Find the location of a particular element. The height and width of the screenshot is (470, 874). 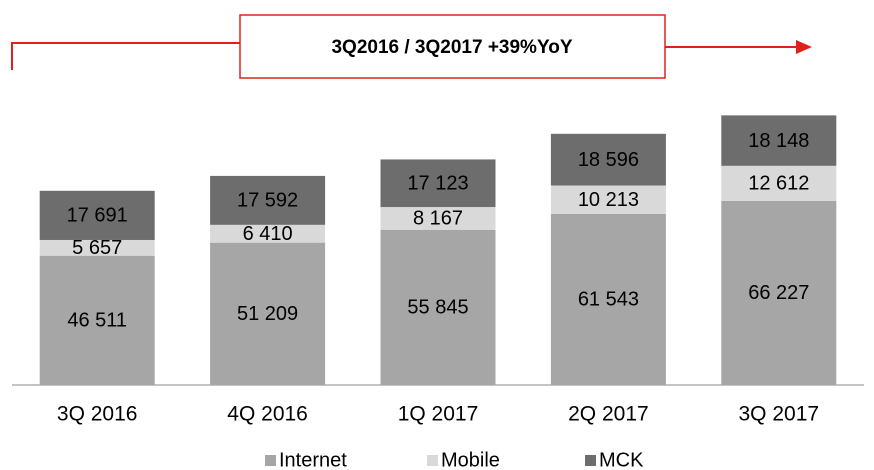

x-tick-label: 1Q 2017 is located at coordinates (438, 414).